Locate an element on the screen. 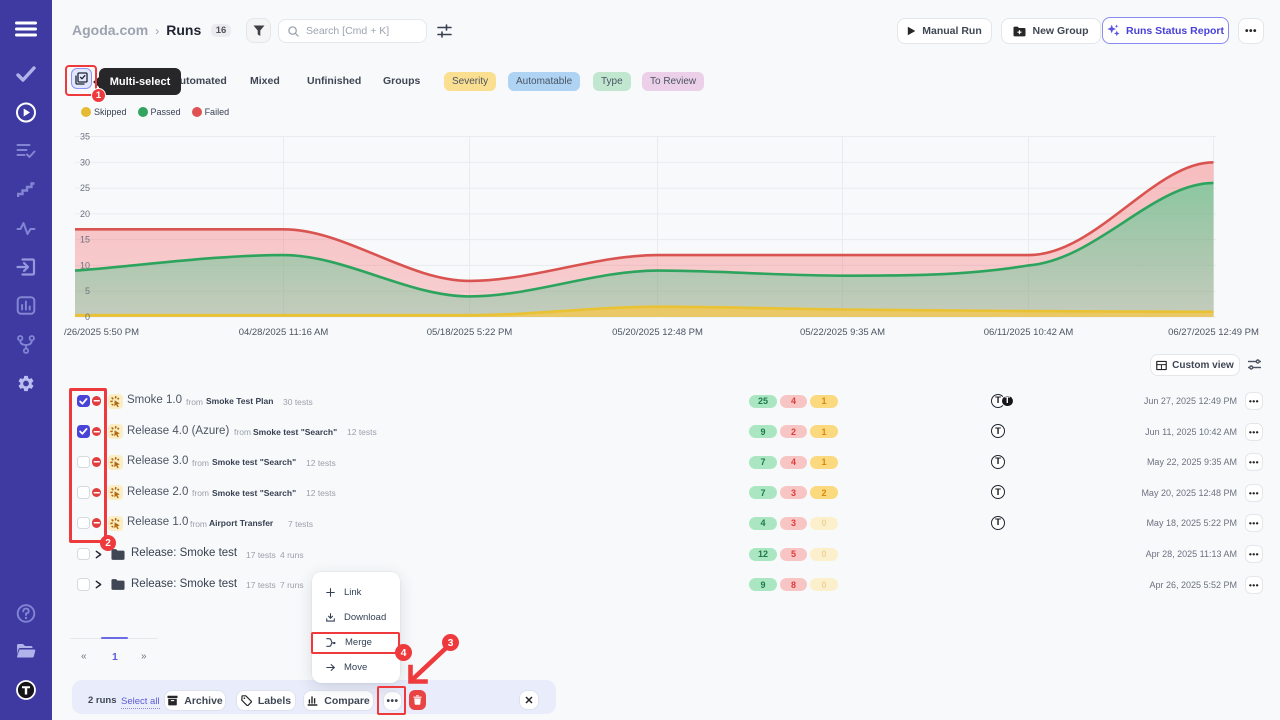 The width and height of the screenshot is (1280, 720). svg-text: 25 is located at coordinates (85, 188).